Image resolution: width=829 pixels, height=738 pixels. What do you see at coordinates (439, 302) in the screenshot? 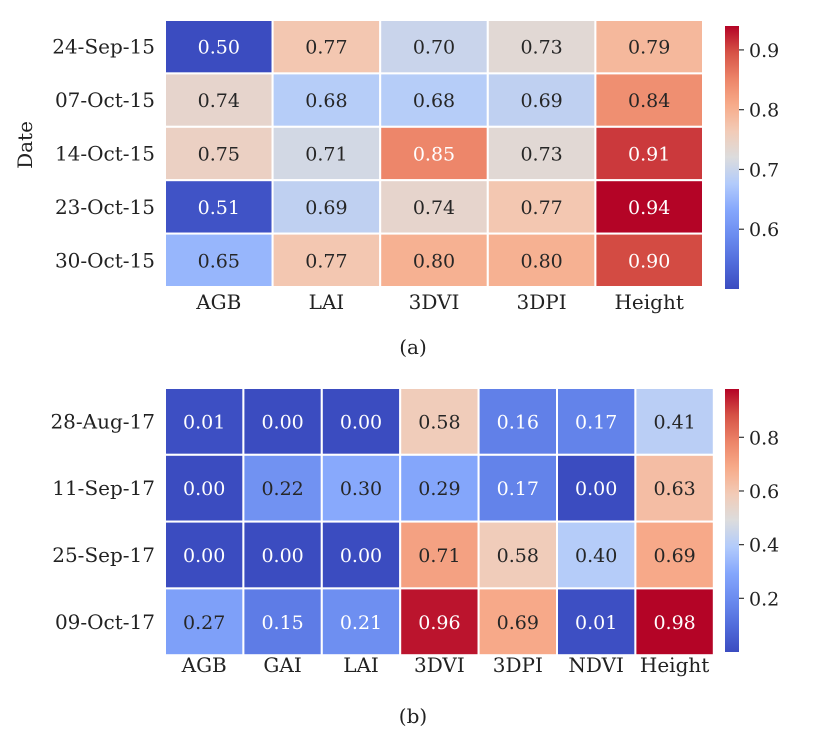
I see `heatmap-a-column-labels: AGB LAI 3DVI 3DPI Height` at bounding box center [439, 302].